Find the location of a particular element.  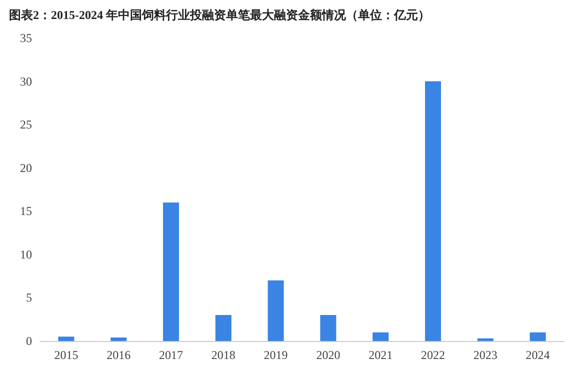

y-tick-label: 0 is located at coordinates (29, 341).